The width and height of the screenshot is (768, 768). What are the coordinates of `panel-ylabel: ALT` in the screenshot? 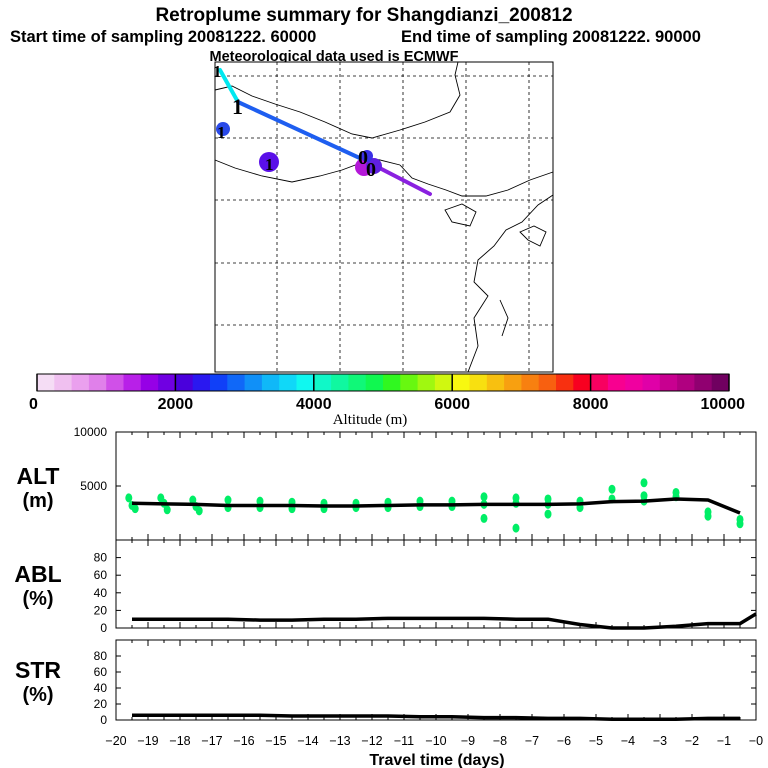 It's located at (37, 476).